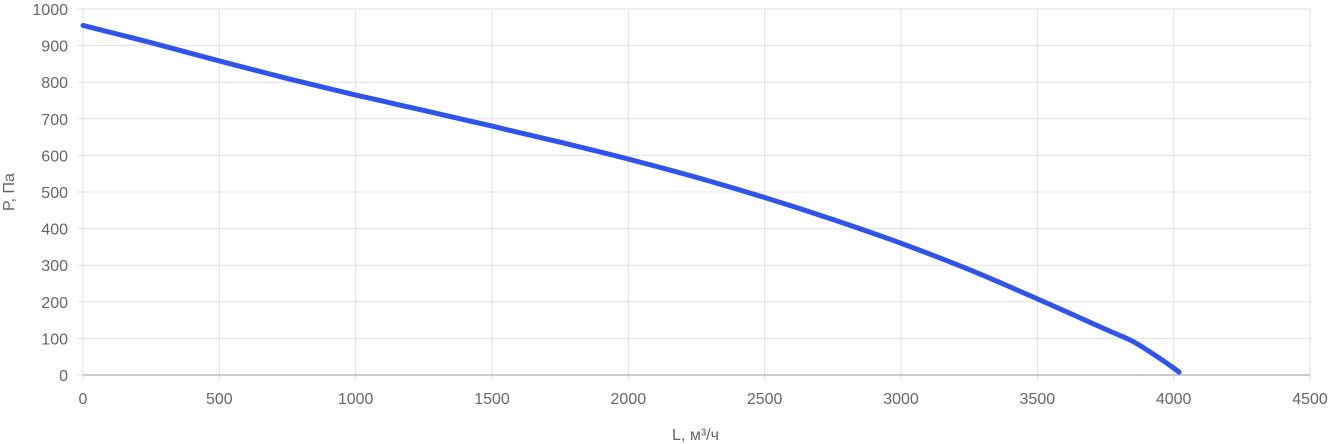  Describe the element at coordinates (54, 47) in the screenshot. I see `y-tick-label: 900` at that location.